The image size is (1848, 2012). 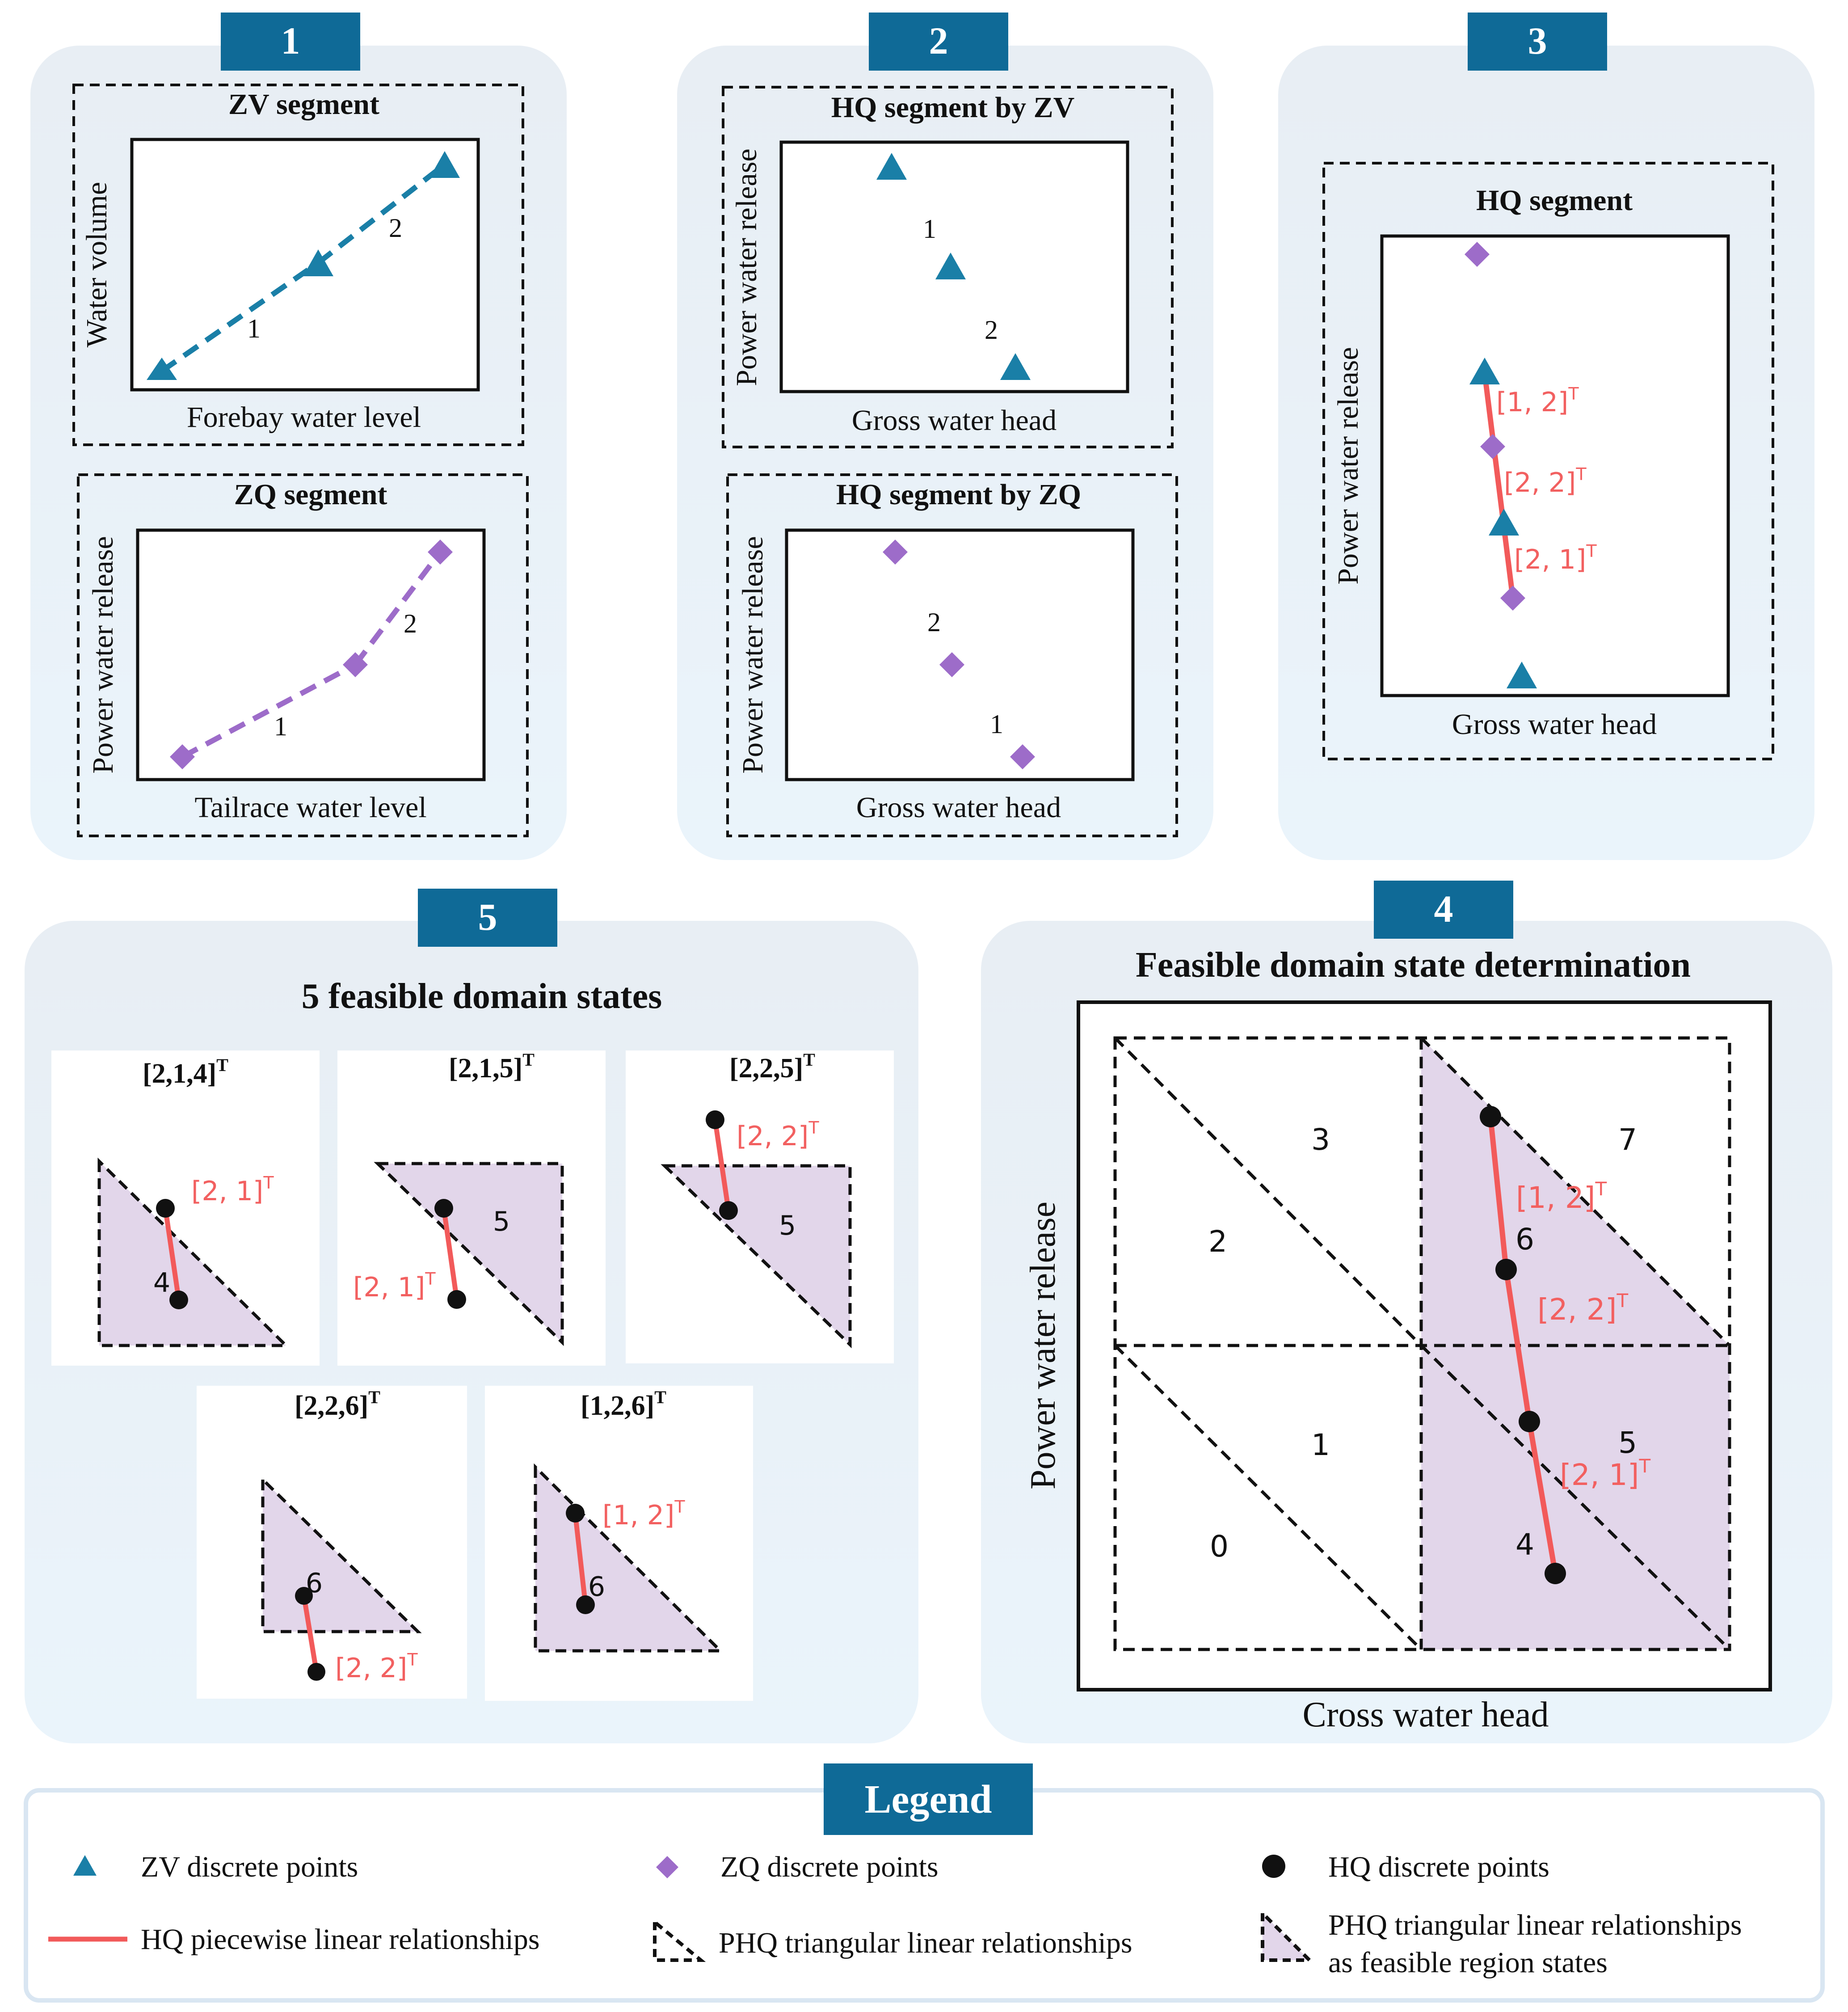 What do you see at coordinates (1219, 1546) in the screenshot?
I see `region-0-label: 0` at bounding box center [1219, 1546].